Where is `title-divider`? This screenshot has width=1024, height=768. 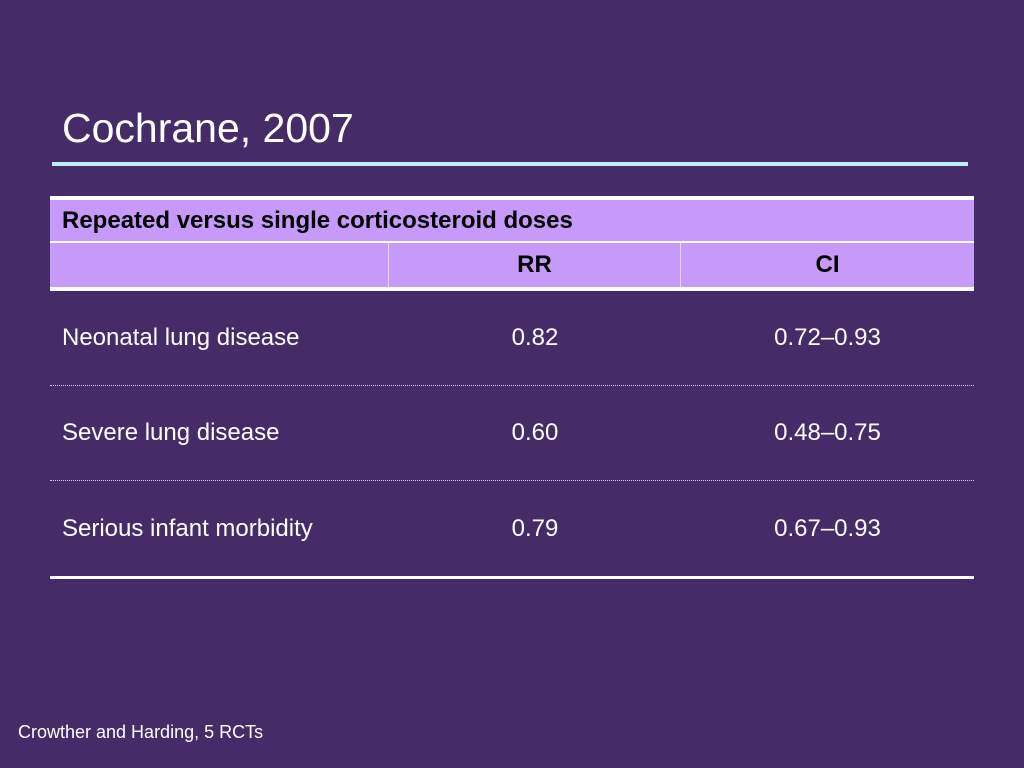
title-divider is located at coordinates (510, 164).